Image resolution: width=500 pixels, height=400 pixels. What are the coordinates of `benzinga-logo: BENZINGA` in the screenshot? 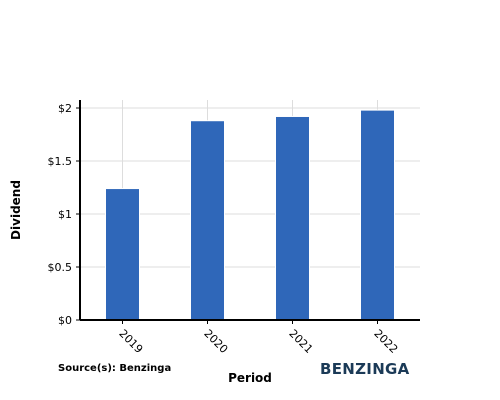 It's located at (365, 369).